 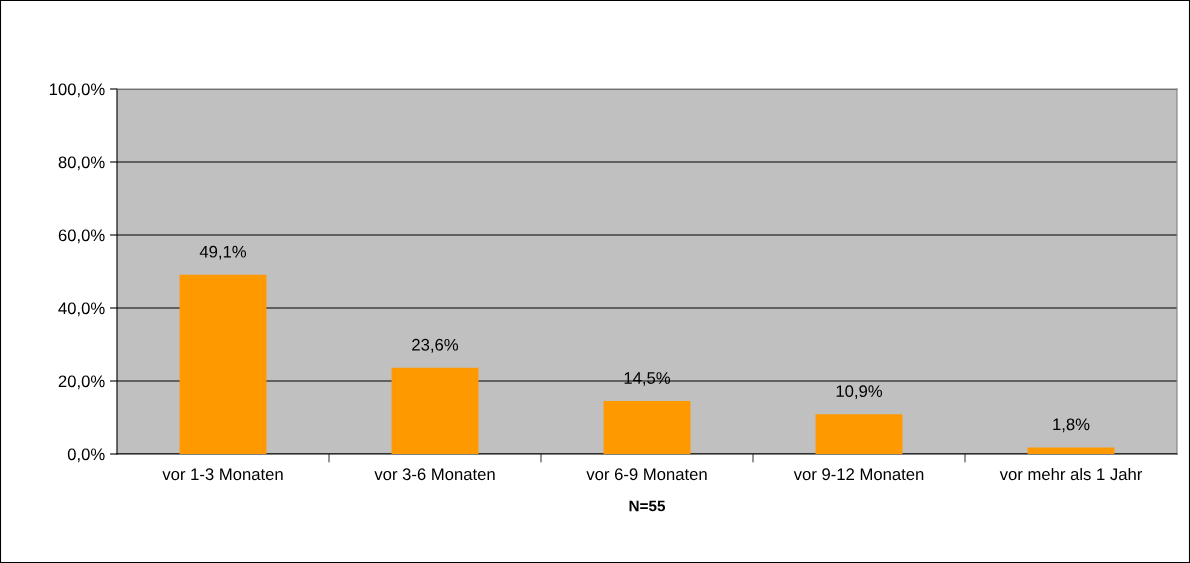 I want to click on x-tick-label: vor 9-12 Monaten, so click(x=858, y=474).